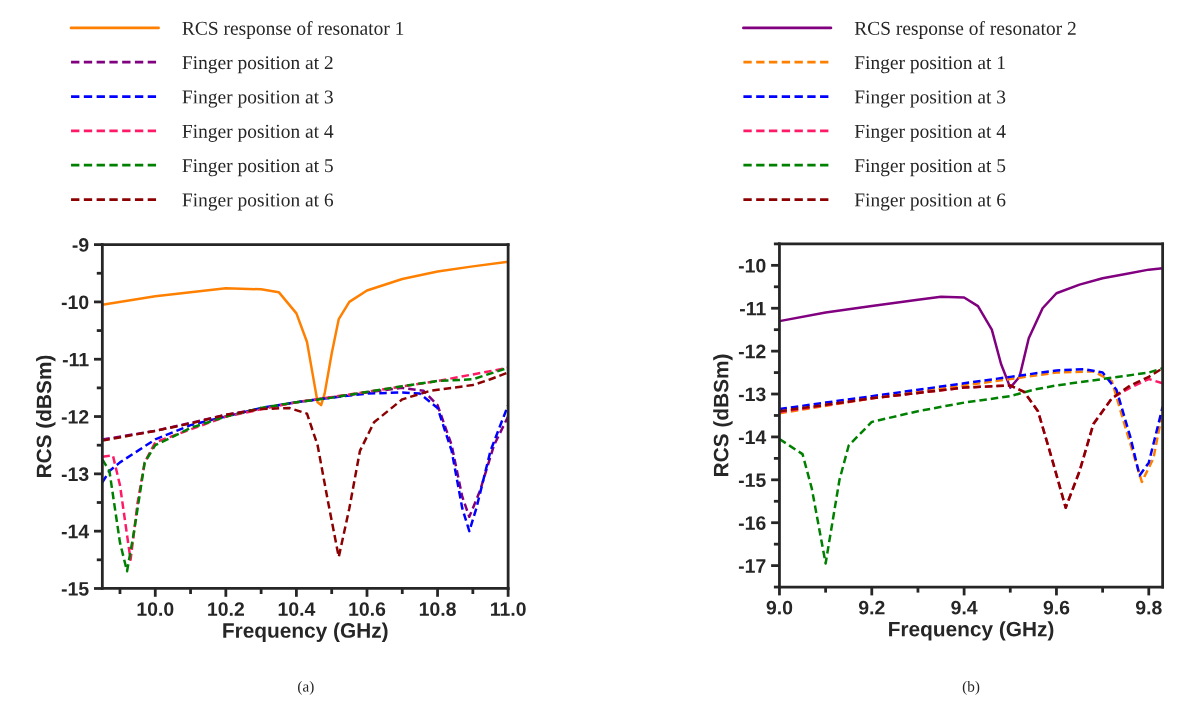  I want to click on x-tick-label: 9.6, so click(1056, 607).